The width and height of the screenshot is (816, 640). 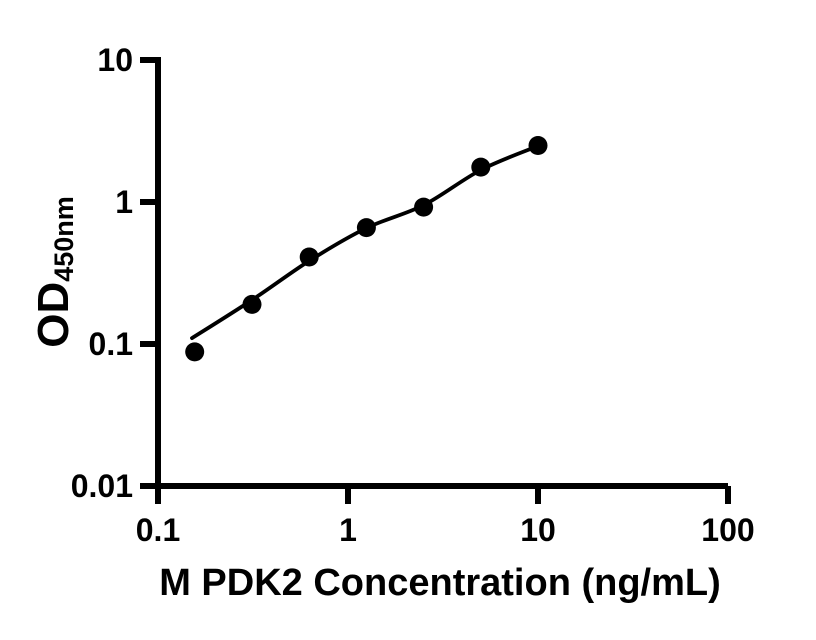 What do you see at coordinates (115, 60) in the screenshot?
I see `y-tick-label: 10` at bounding box center [115, 60].